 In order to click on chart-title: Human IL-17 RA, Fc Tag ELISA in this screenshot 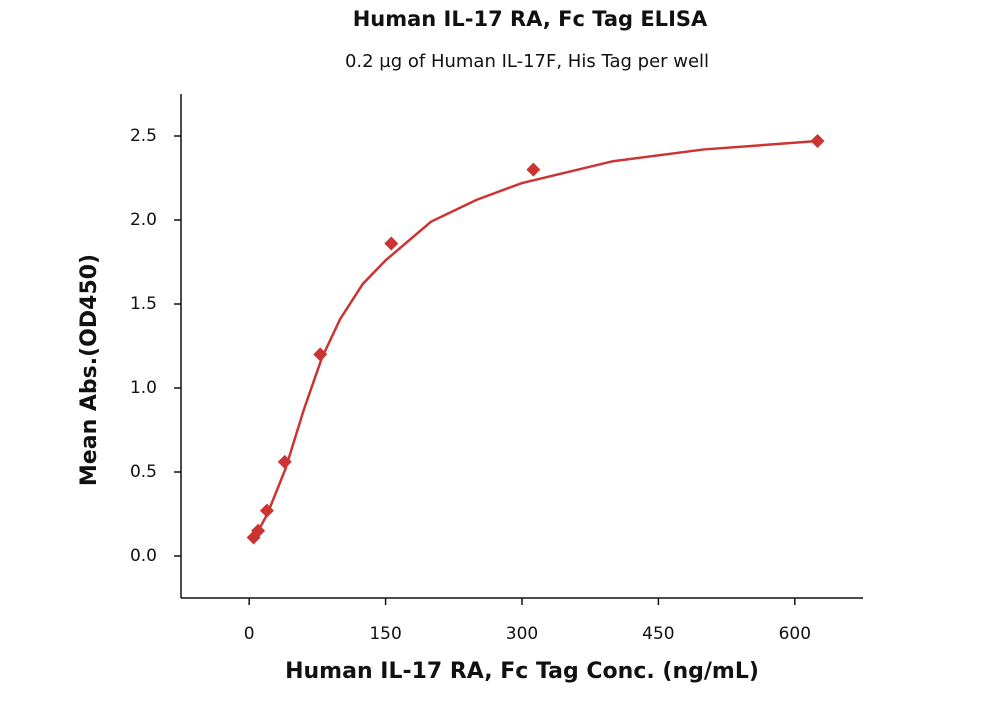, I will do `click(530, 19)`.